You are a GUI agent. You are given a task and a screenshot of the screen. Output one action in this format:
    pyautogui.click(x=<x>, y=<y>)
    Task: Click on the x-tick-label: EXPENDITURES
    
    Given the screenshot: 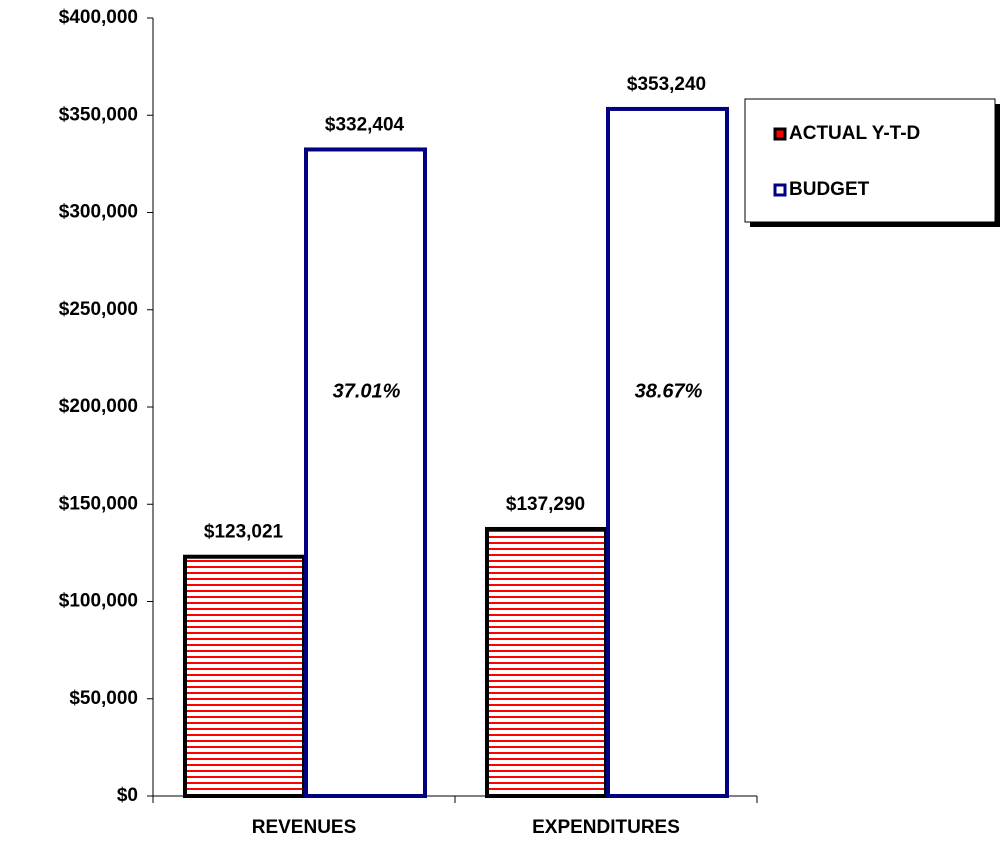 What is the action you would take?
    pyautogui.click(x=606, y=827)
    